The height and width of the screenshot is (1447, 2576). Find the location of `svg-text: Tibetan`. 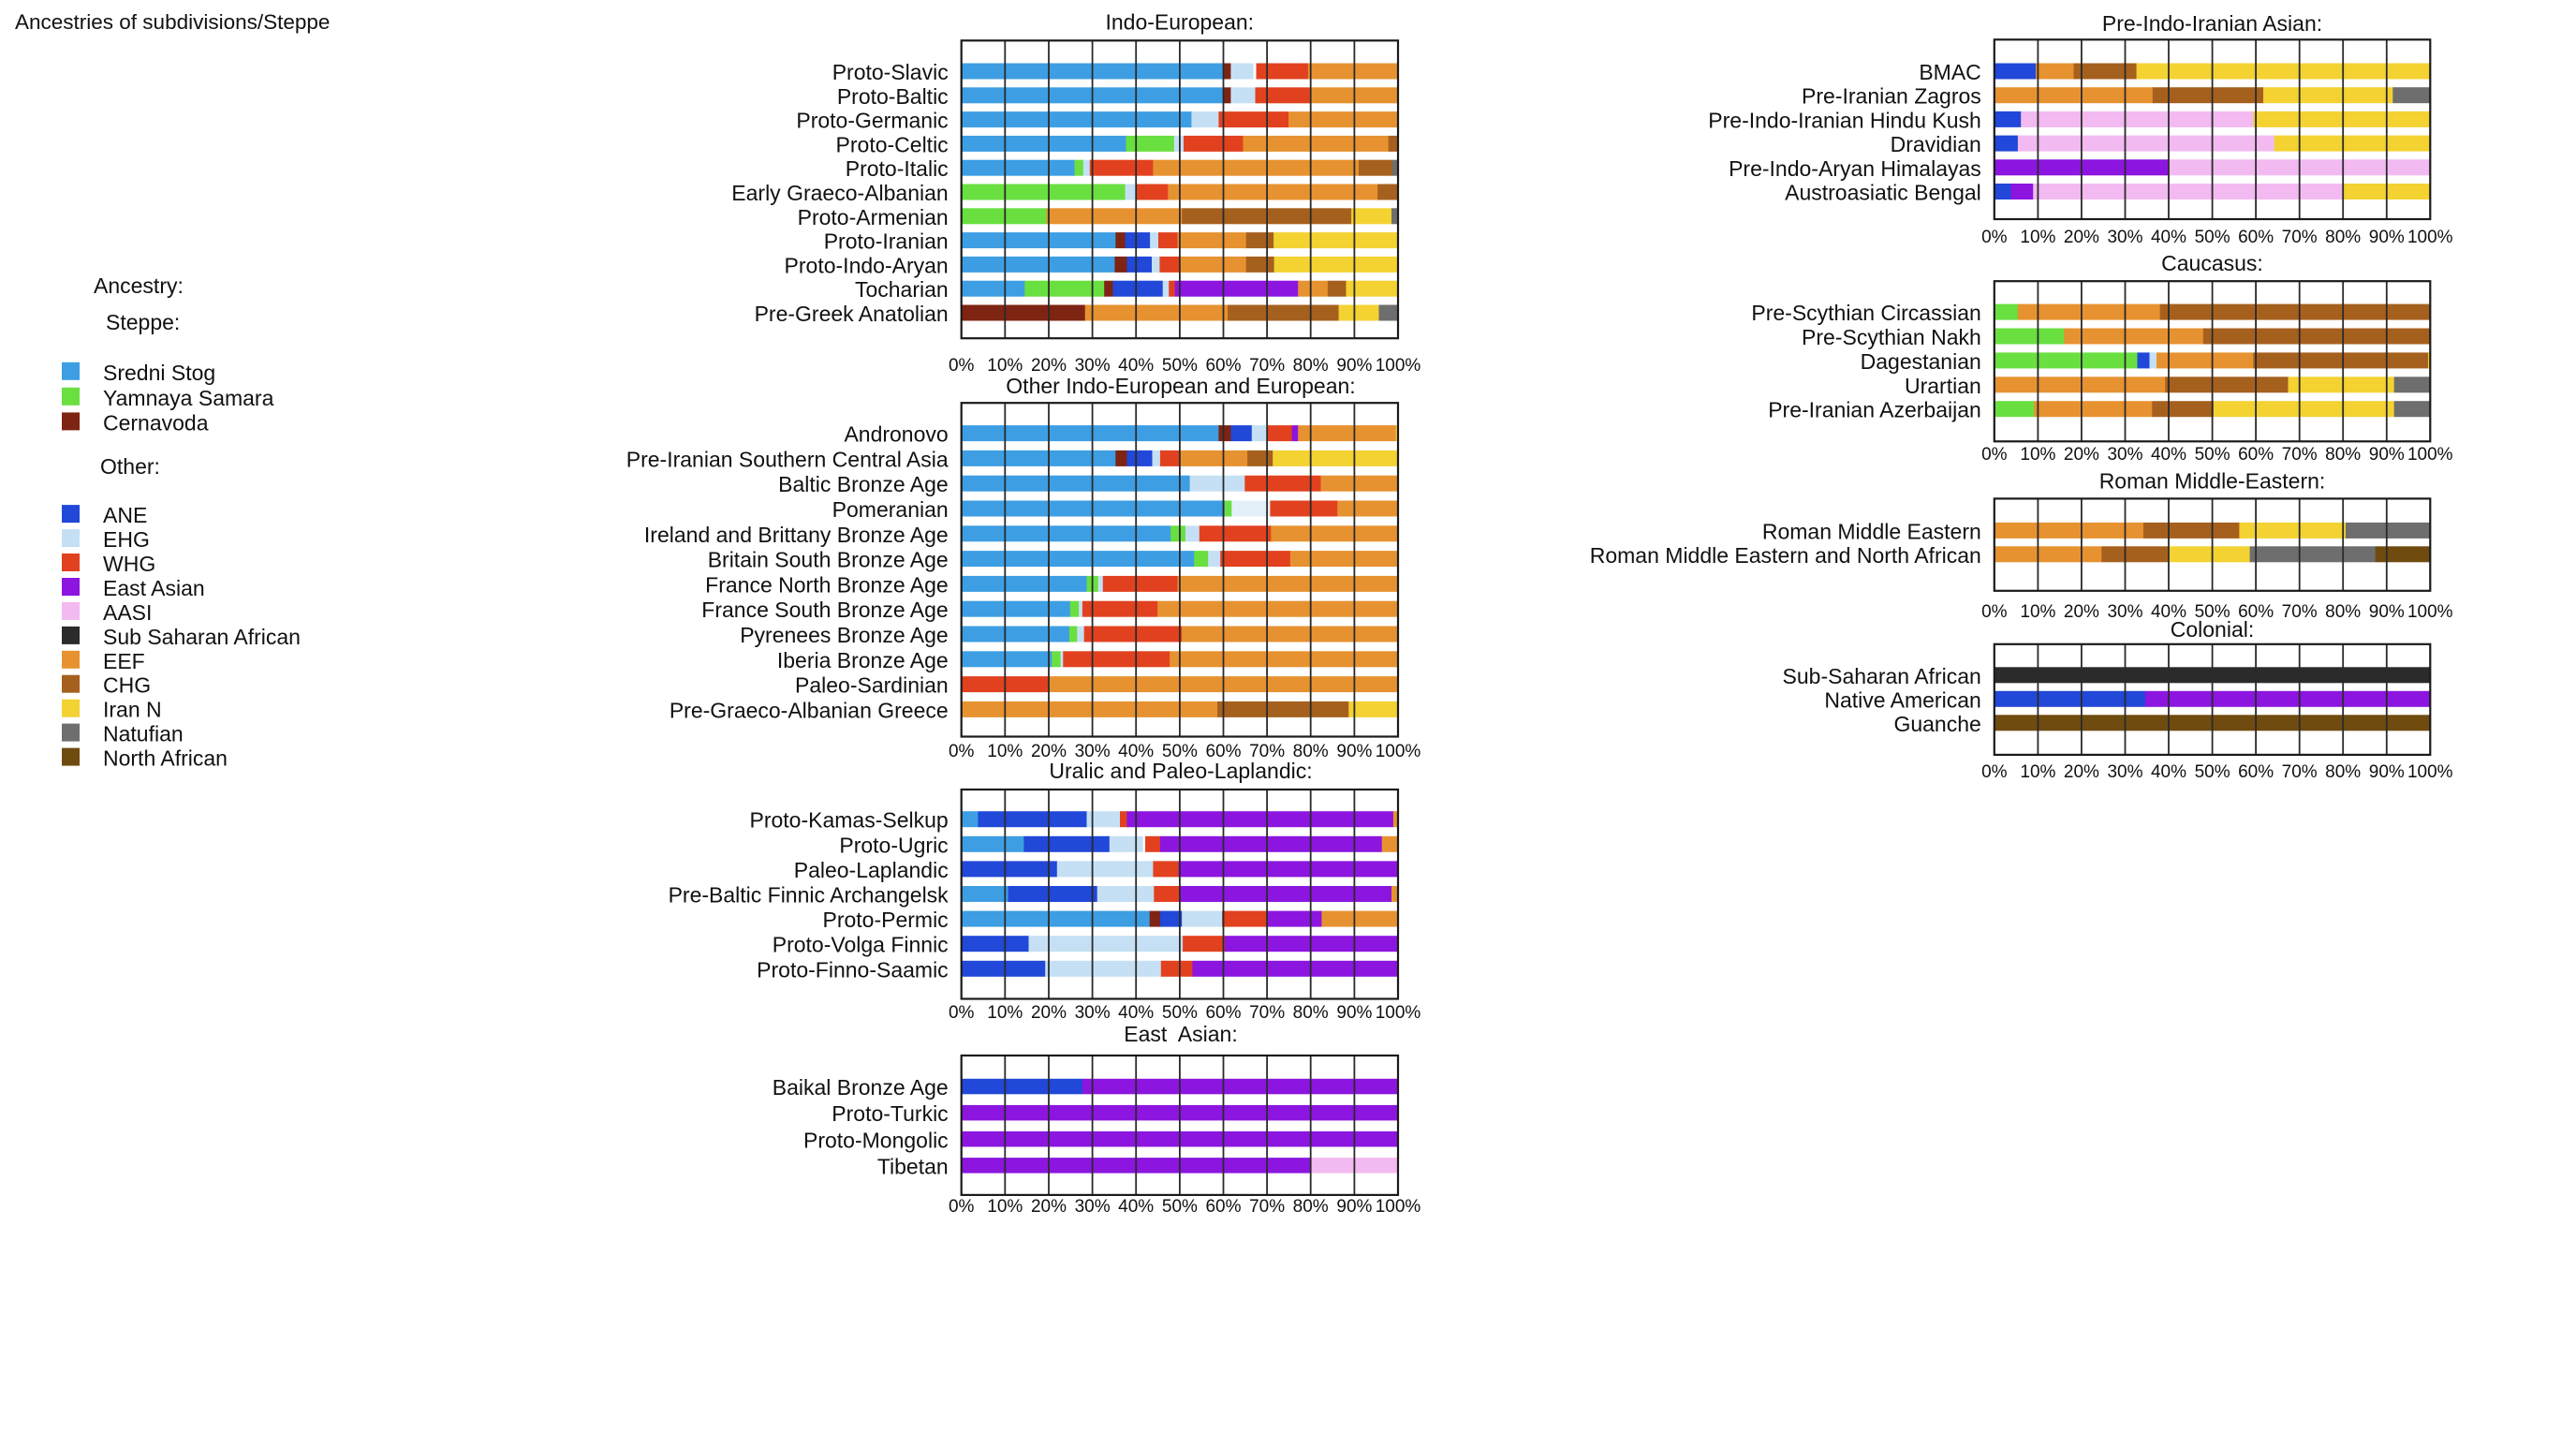

svg-text: Tibetan is located at coordinates (913, 1166).